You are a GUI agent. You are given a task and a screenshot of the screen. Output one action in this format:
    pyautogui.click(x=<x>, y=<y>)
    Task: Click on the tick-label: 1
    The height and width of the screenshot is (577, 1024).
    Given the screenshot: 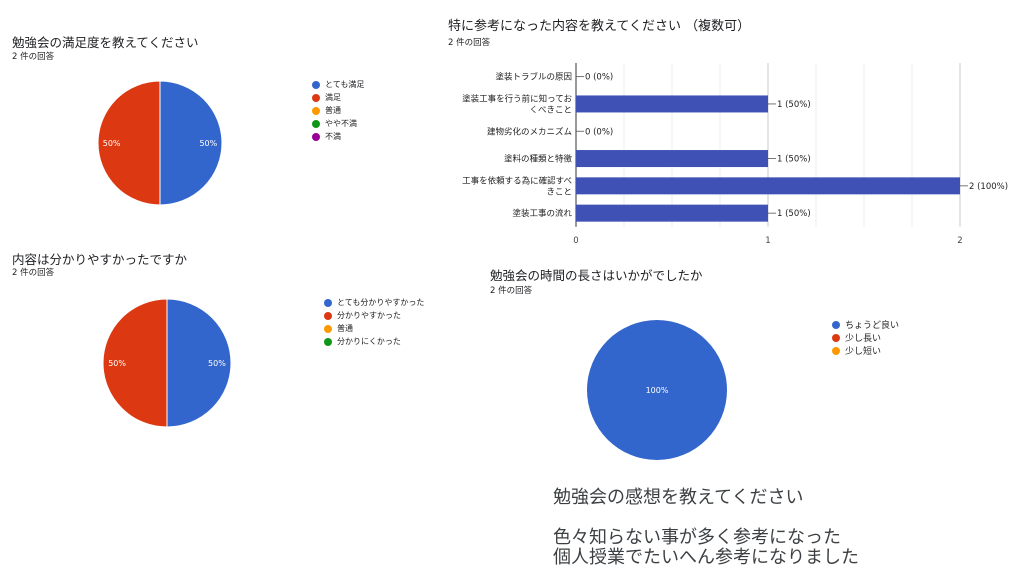 What is the action you would take?
    pyautogui.click(x=767, y=241)
    